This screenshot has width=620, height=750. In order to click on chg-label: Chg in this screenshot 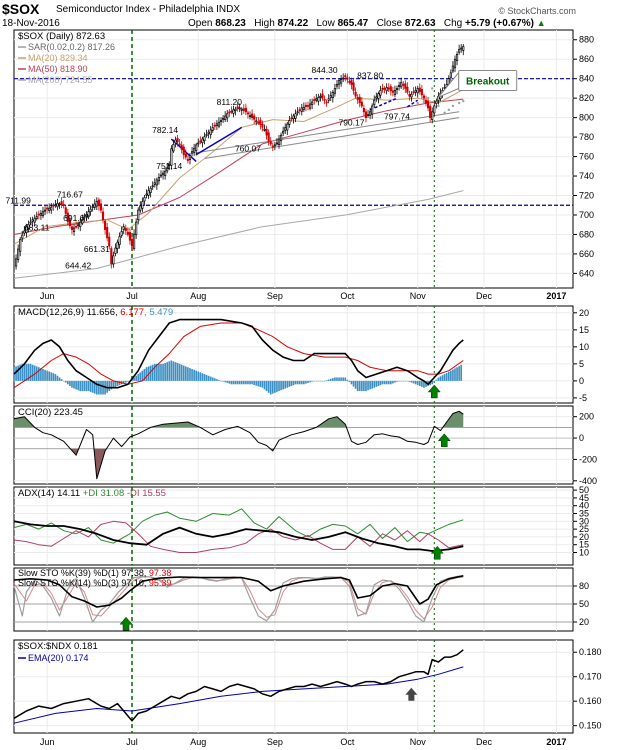, I will do `click(453, 23)`.